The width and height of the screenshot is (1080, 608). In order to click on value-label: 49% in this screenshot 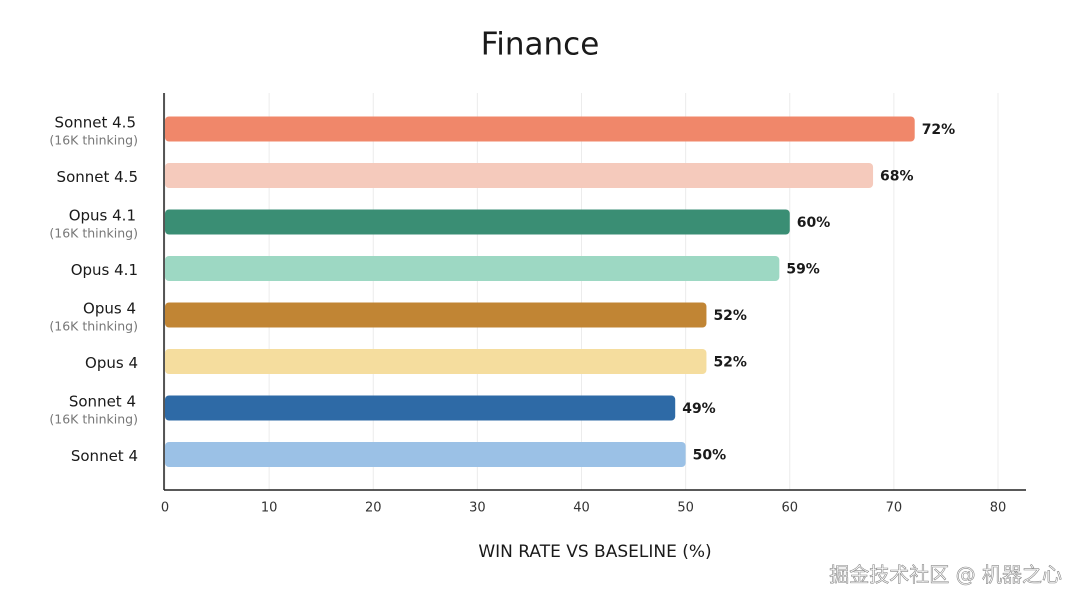, I will do `click(699, 409)`.